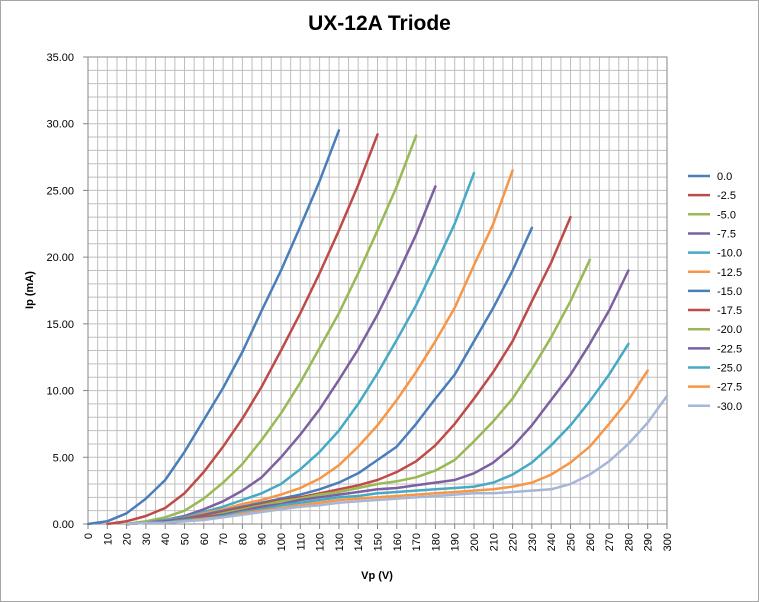  Describe the element at coordinates (128, 539) in the screenshot. I see `x-tick-label: 20` at that location.